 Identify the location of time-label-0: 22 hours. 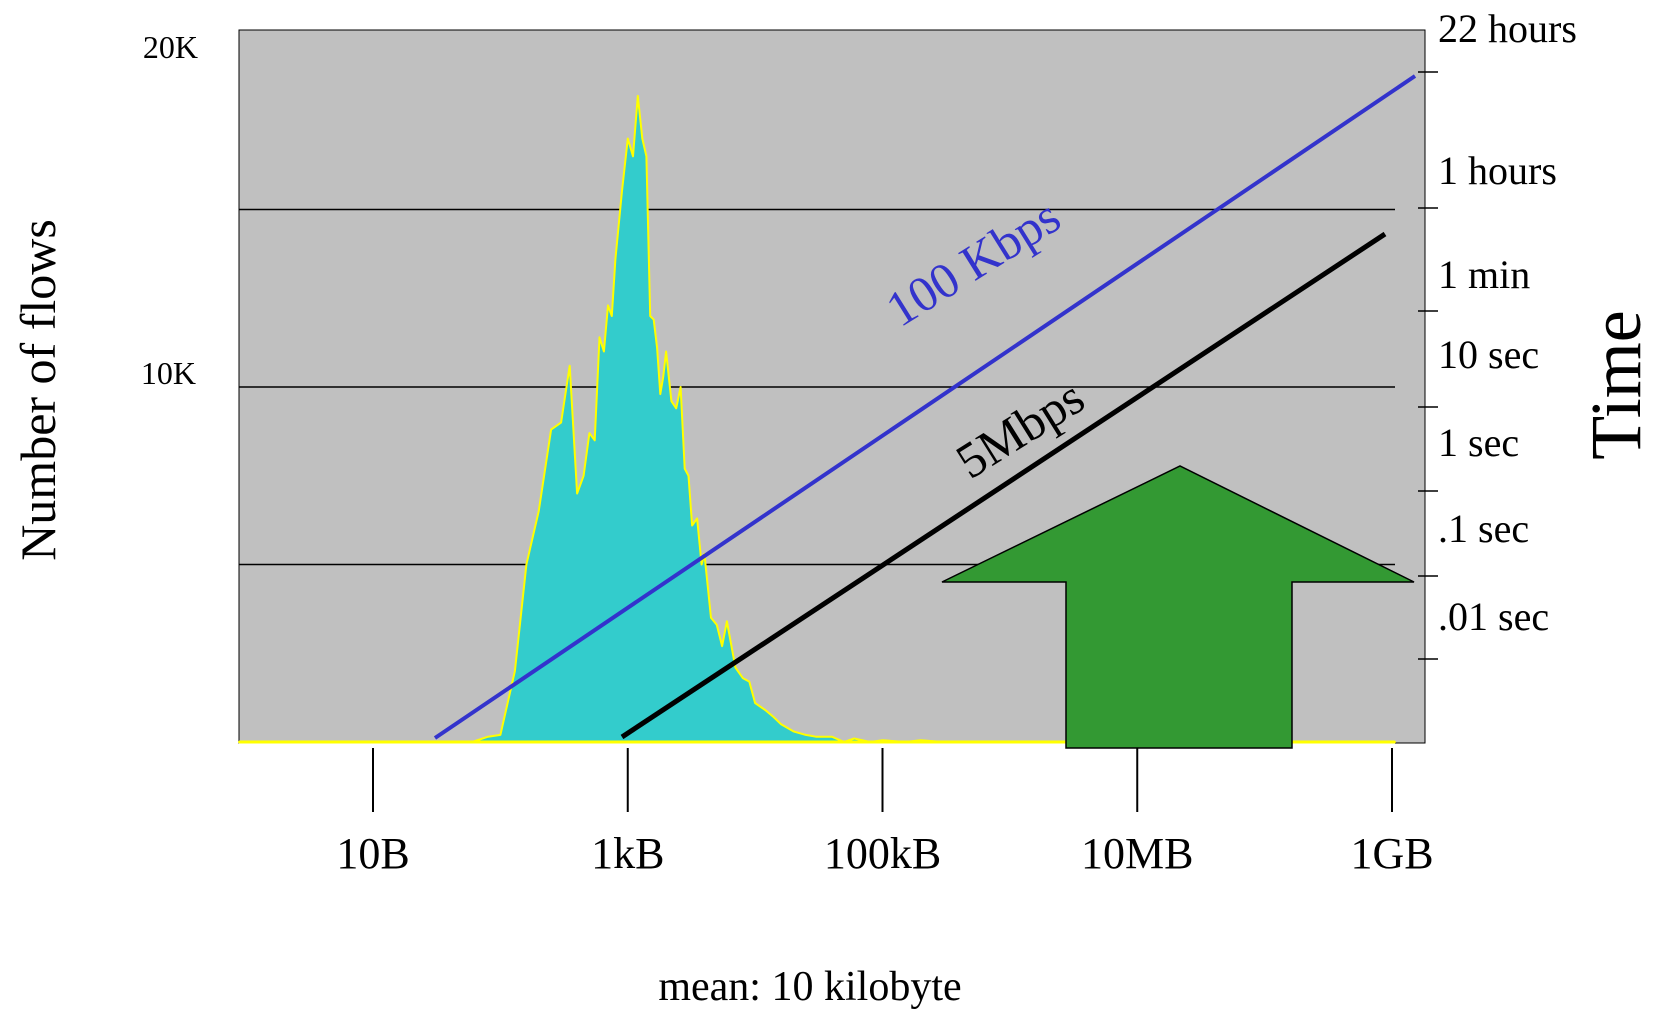
(1507, 28).